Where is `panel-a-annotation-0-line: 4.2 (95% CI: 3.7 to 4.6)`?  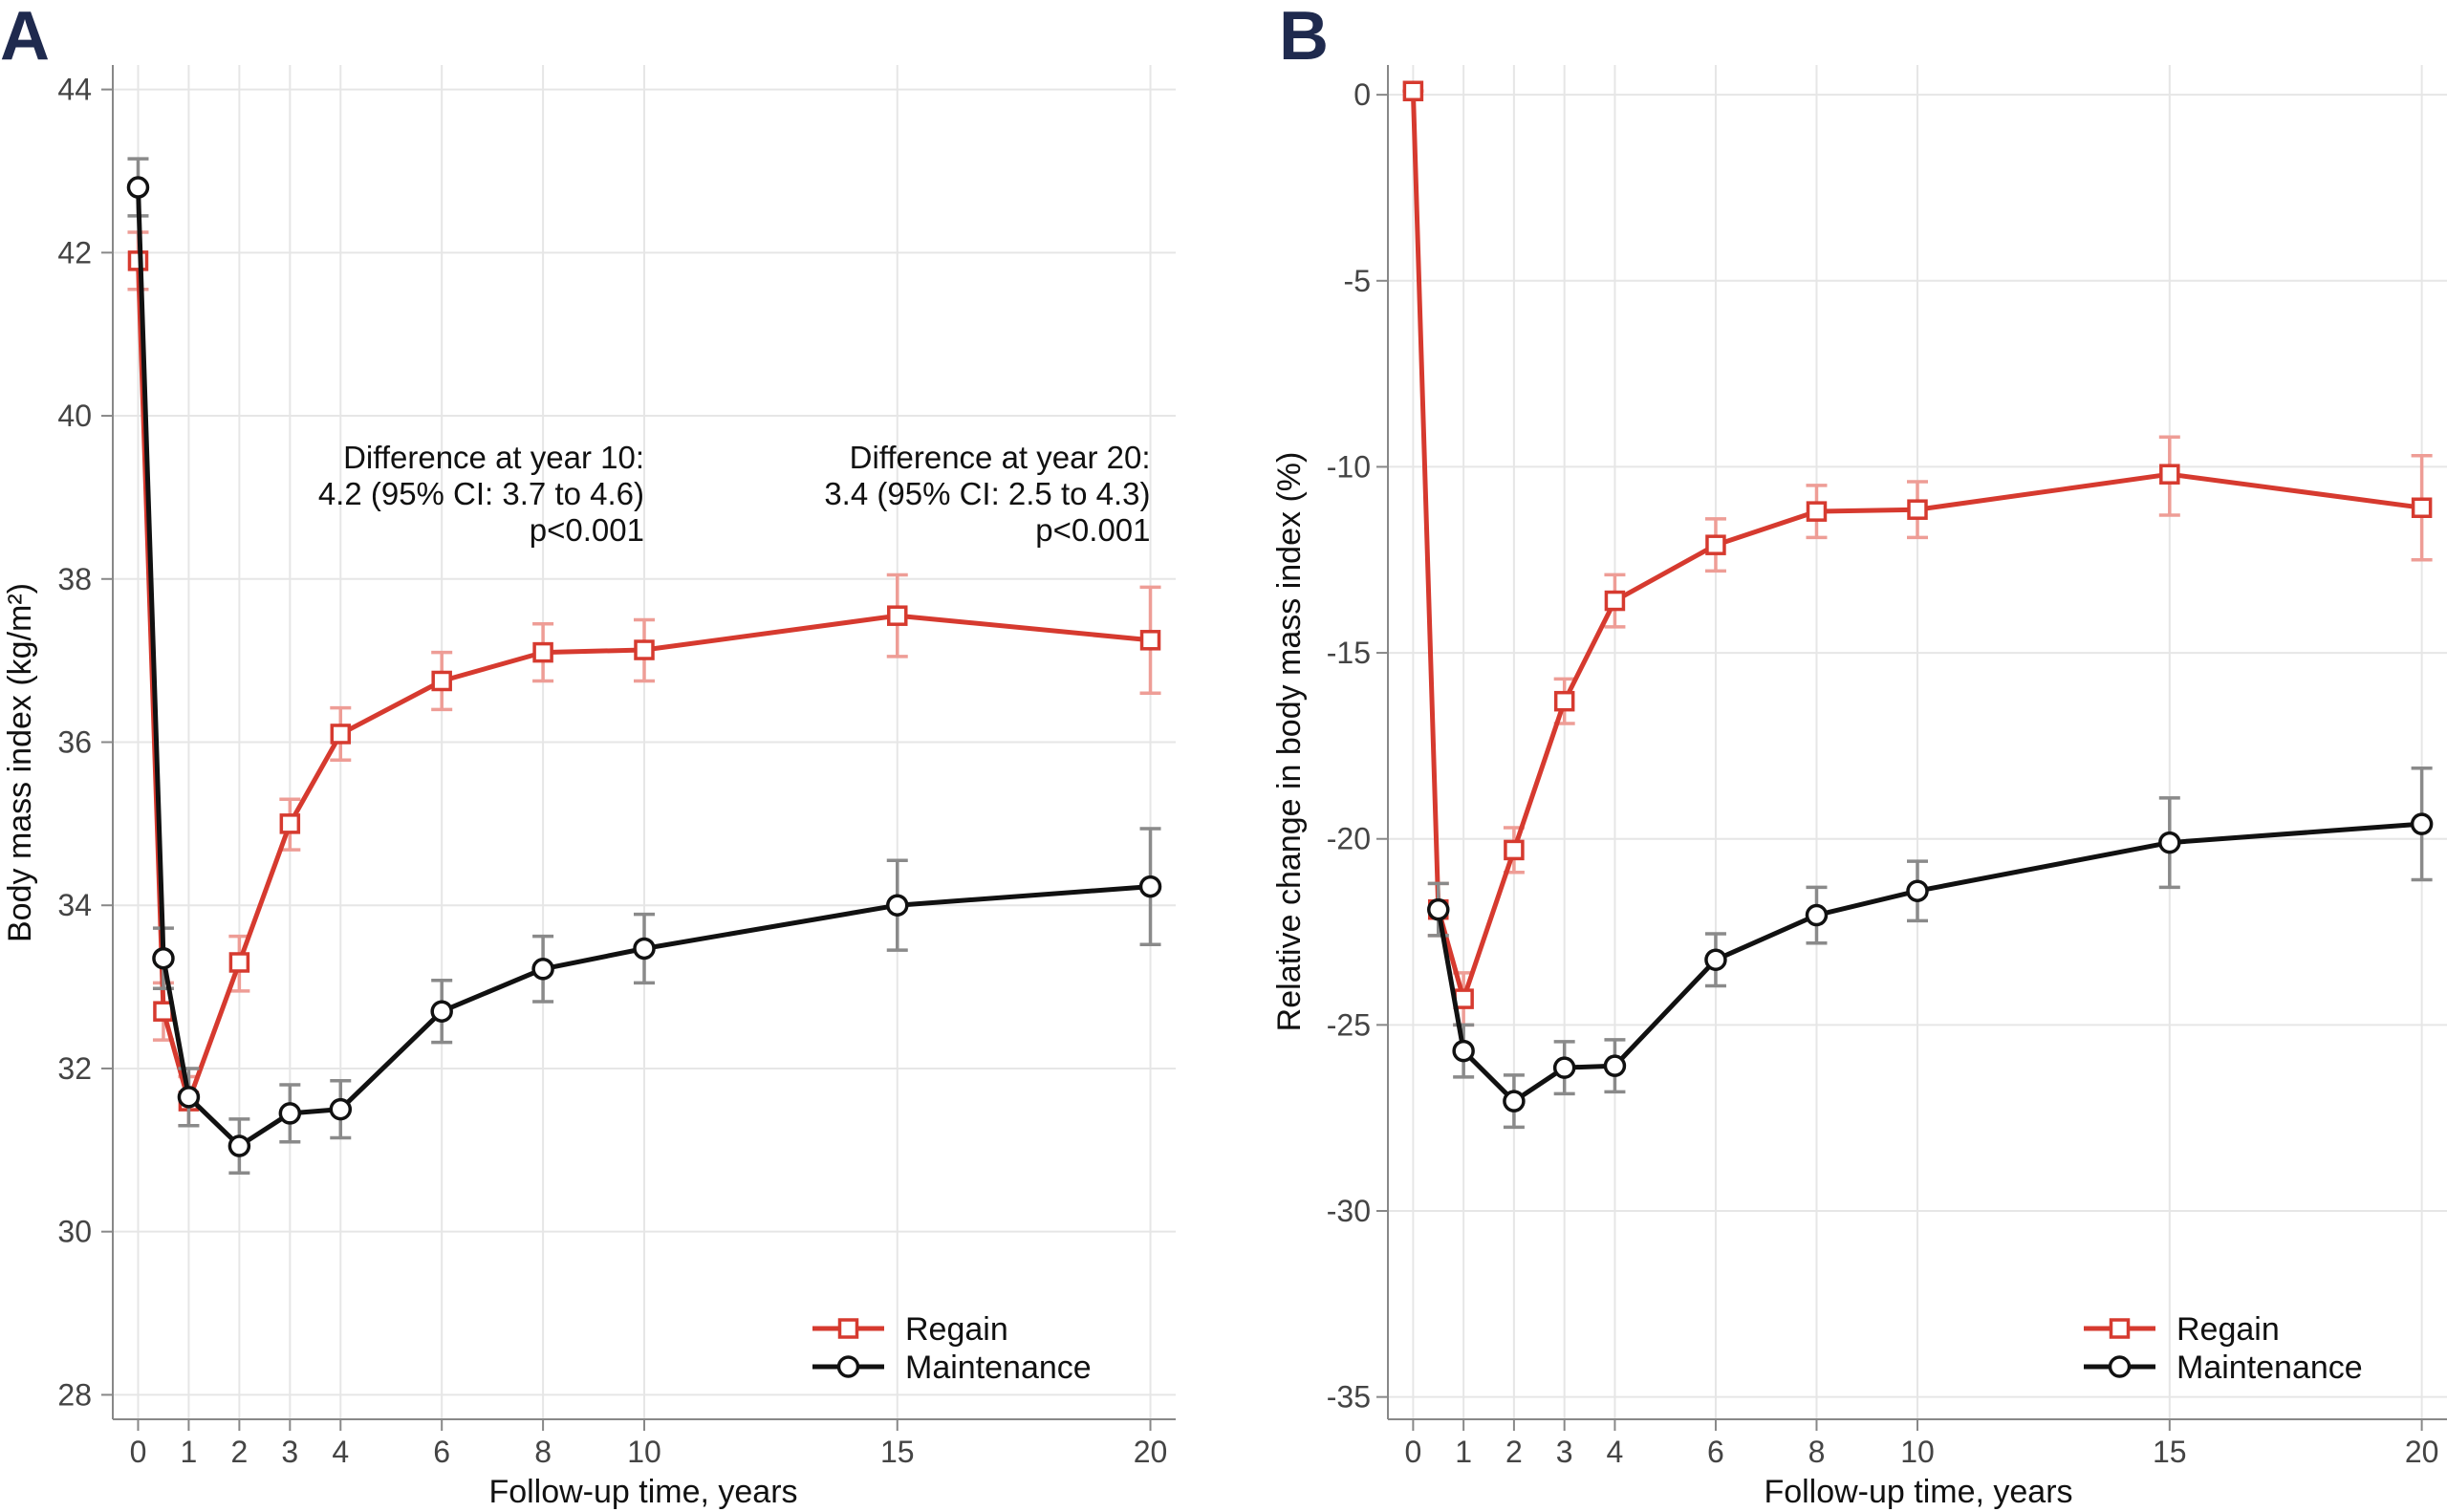 panel-a-annotation-0-line: 4.2 (95% CI: 3.7 to 4.6) is located at coordinates (481, 493).